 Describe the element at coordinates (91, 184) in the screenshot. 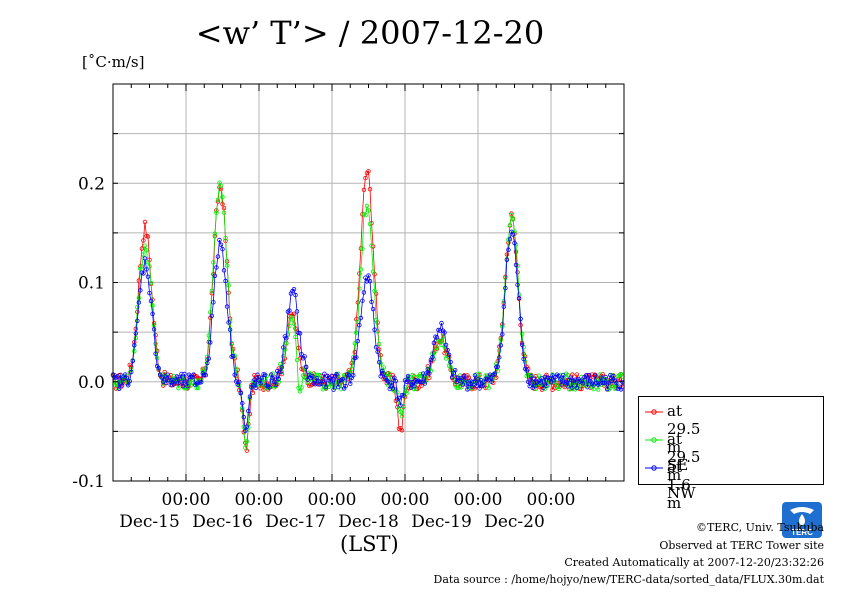

I see `y-tick-label: 0.2` at that location.